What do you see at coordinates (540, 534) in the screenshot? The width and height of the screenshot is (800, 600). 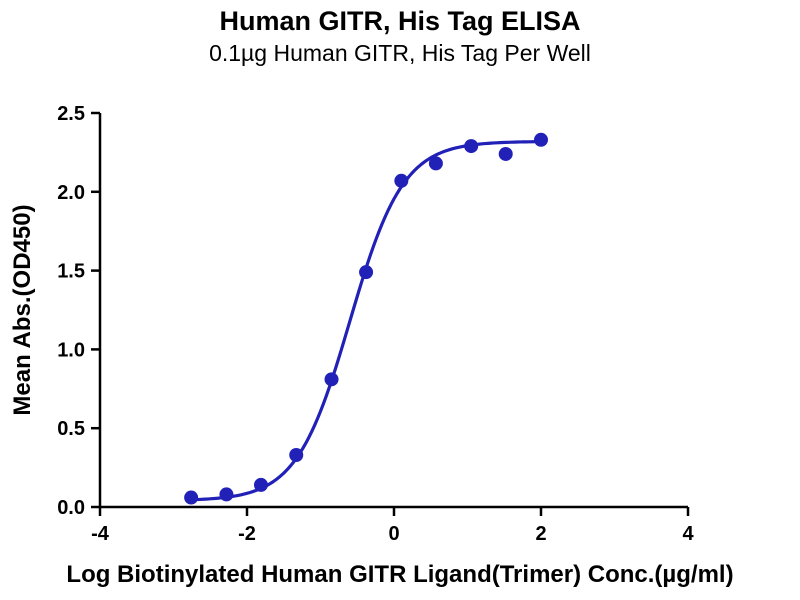 I see `x-tick-label: 2` at bounding box center [540, 534].